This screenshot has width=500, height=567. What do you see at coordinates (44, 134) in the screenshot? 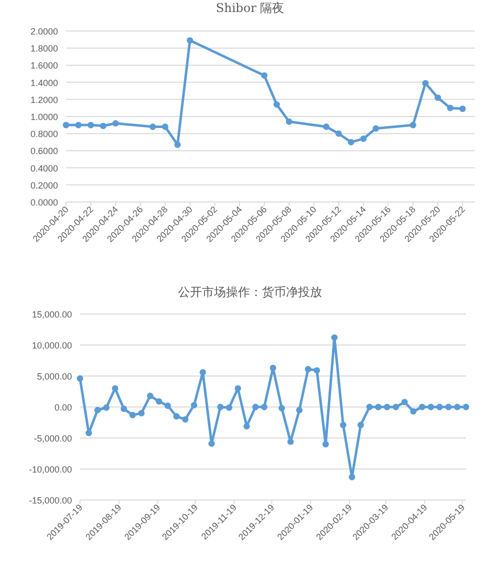
I see `y-tick-label: 0.8000` at bounding box center [44, 134].